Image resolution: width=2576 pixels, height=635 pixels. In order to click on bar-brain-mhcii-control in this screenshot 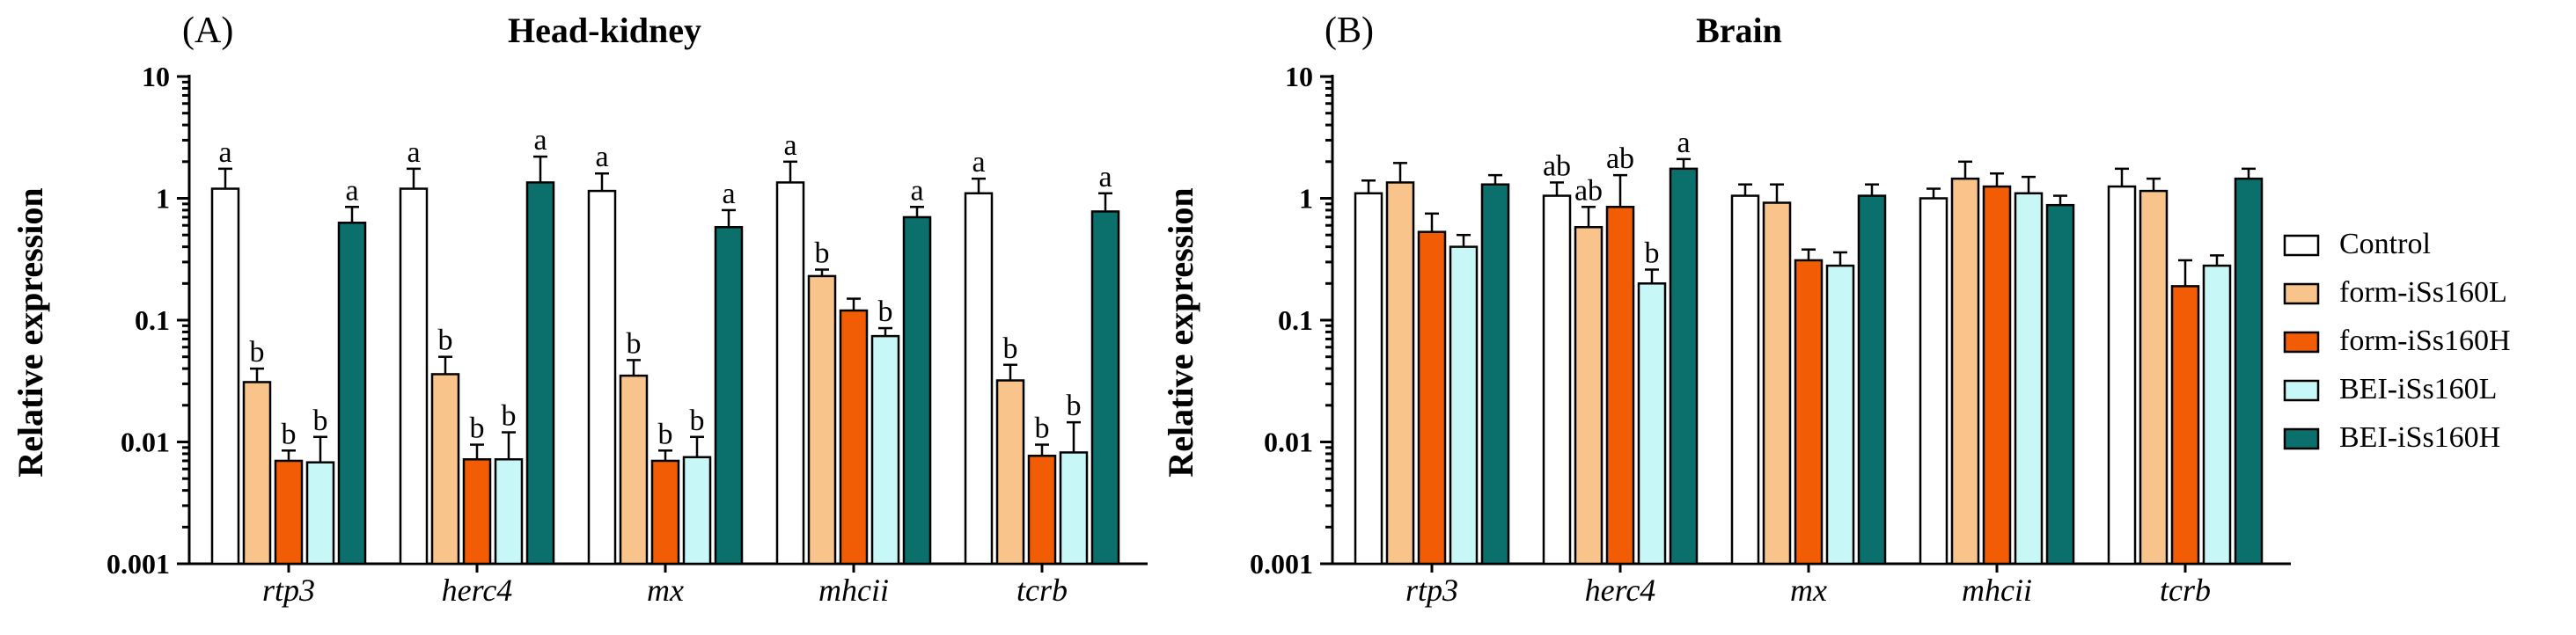, I will do `click(1934, 382)`.